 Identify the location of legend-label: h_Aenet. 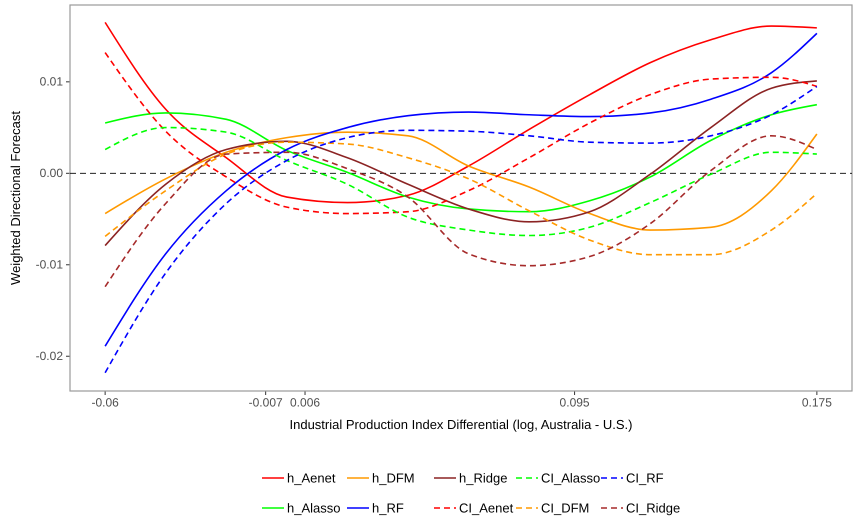
(311, 478).